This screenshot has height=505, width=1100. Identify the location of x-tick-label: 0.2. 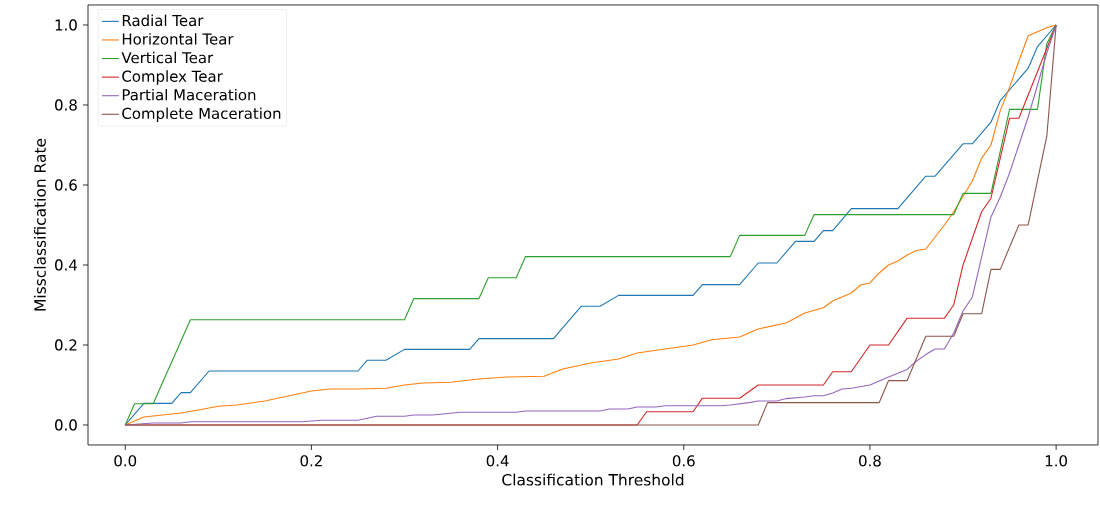
(311, 461).